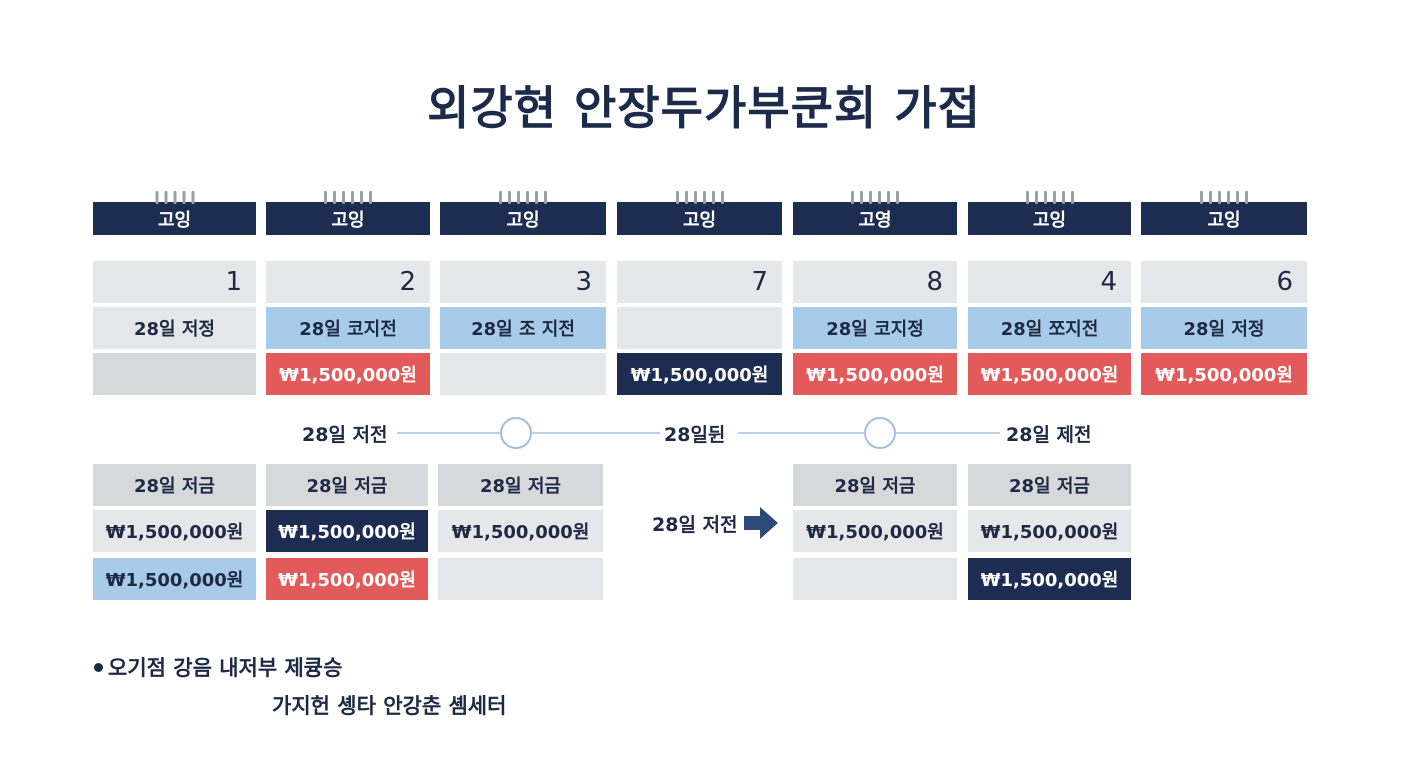 This screenshot has width=1408, height=768. I want to click on column-header-5: 고영, so click(875, 213).